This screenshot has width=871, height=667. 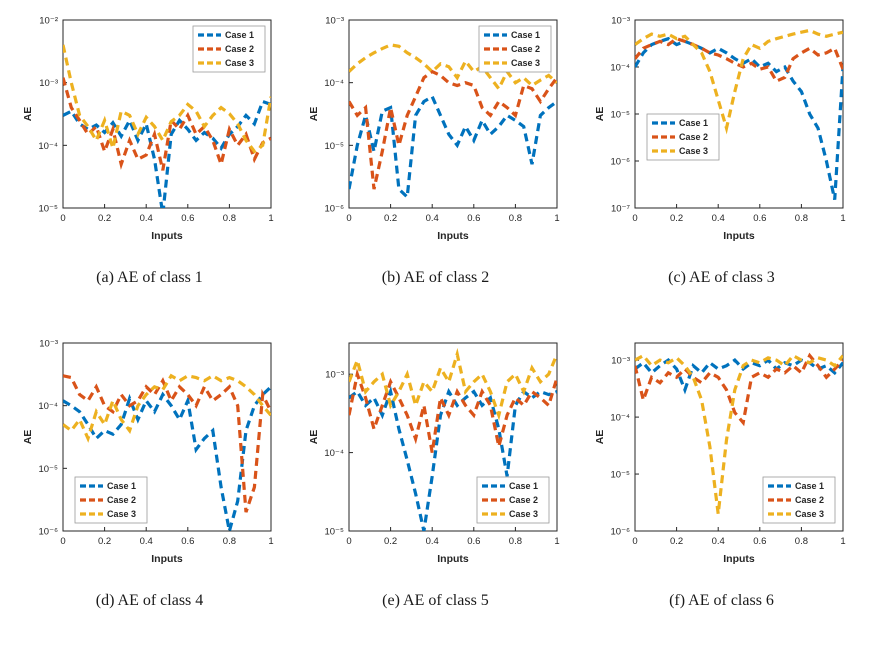 What do you see at coordinates (721, 600) in the screenshot?
I see `chart-caption-f: (f) AE of class 6` at bounding box center [721, 600].